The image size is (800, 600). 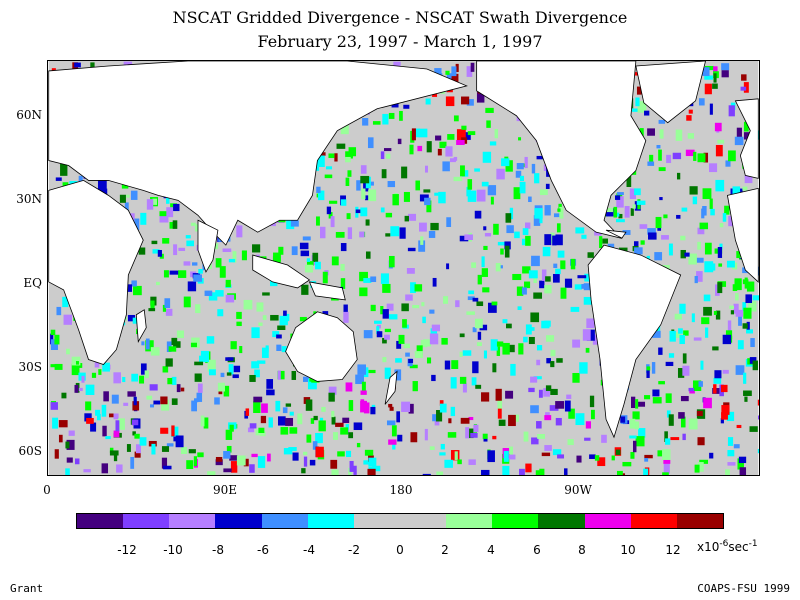 What do you see at coordinates (561, 150) in the screenshot?
I see `land-north-america` at bounding box center [561, 150].